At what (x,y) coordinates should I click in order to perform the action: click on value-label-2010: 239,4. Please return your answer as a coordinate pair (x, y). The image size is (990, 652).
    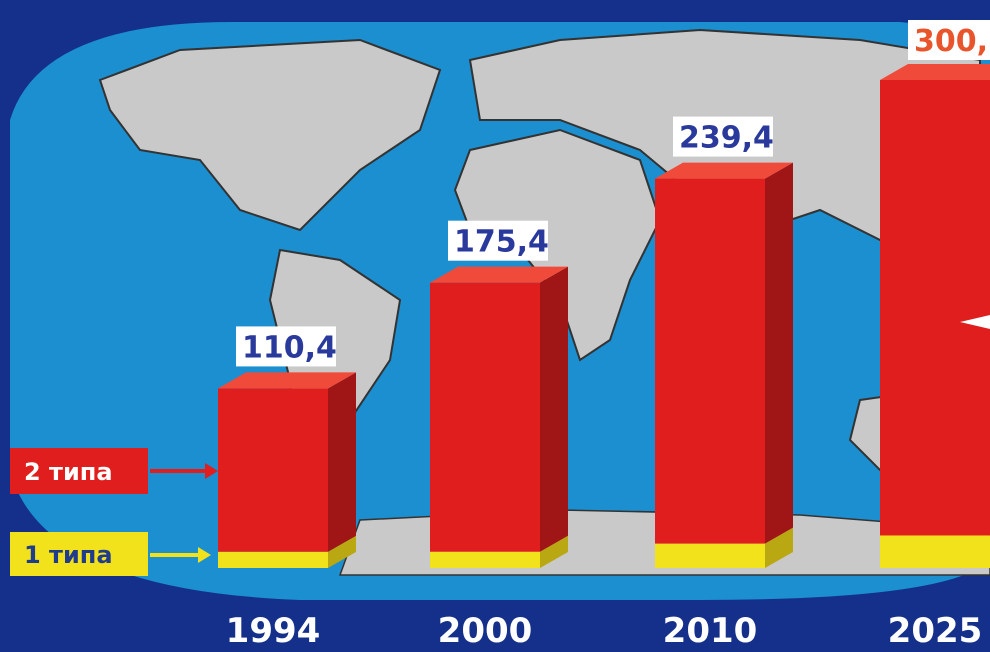
    Looking at the image, I should click on (726, 138).